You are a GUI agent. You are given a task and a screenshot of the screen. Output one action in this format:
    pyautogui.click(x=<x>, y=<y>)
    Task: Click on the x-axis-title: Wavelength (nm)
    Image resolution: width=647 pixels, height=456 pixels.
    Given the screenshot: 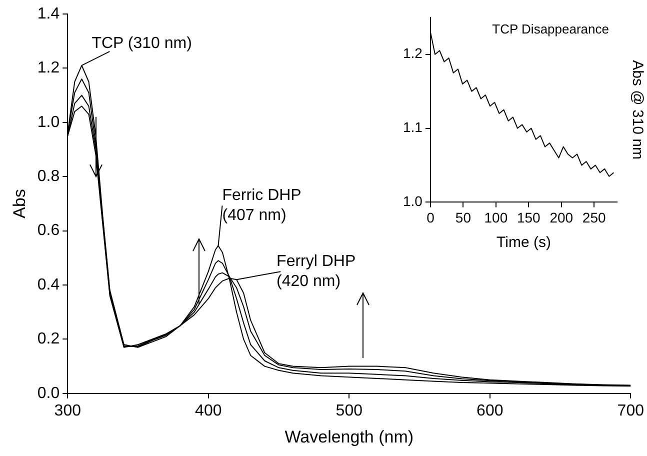 What is the action you would take?
    pyautogui.click(x=349, y=436)
    